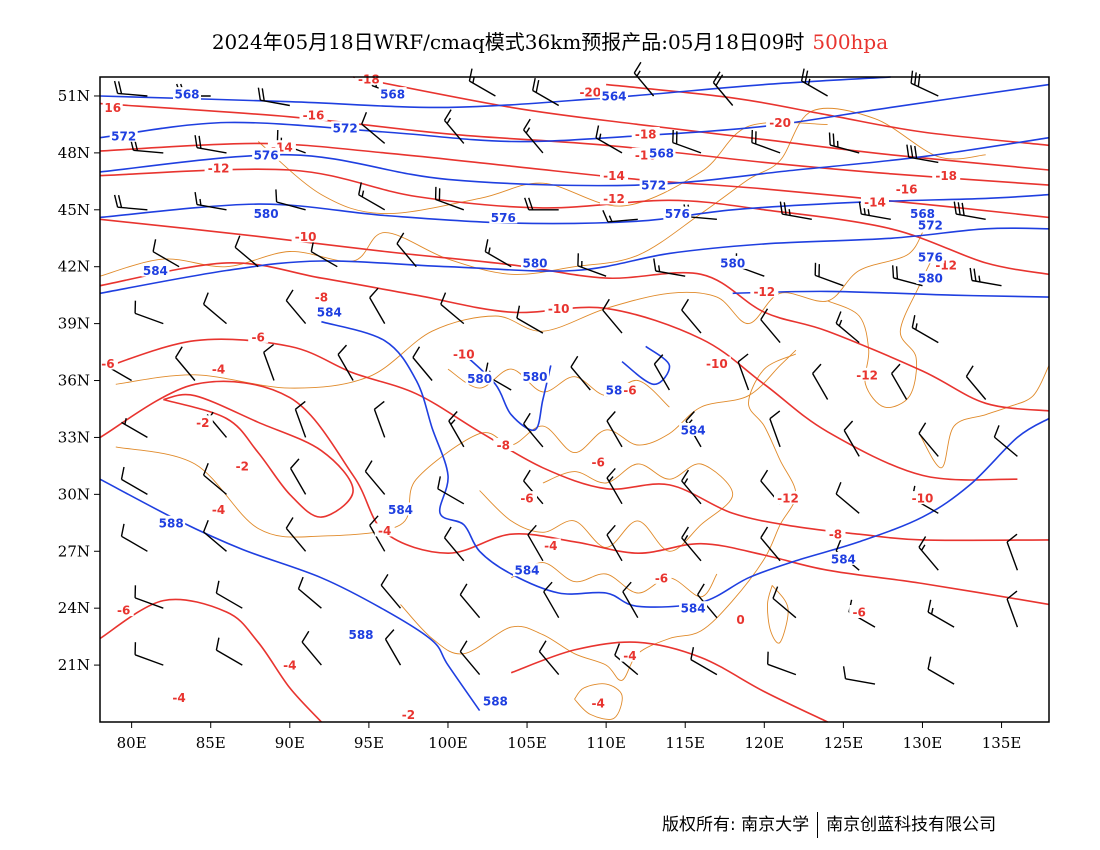 This screenshot has width=1100, height=850. What do you see at coordinates (74, 665) in the screenshot?
I see `y-tick-label: 21N` at bounding box center [74, 665].